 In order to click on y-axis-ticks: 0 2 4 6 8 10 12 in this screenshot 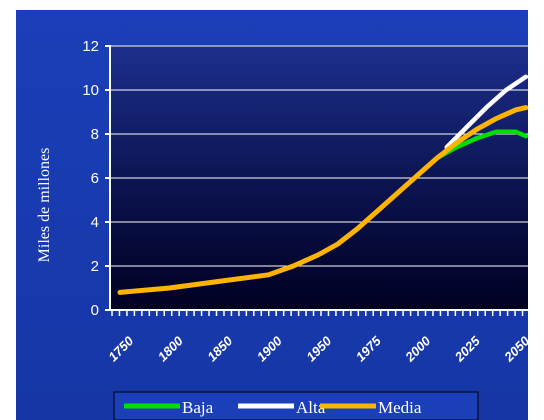, I will do `click(96, 178)`.